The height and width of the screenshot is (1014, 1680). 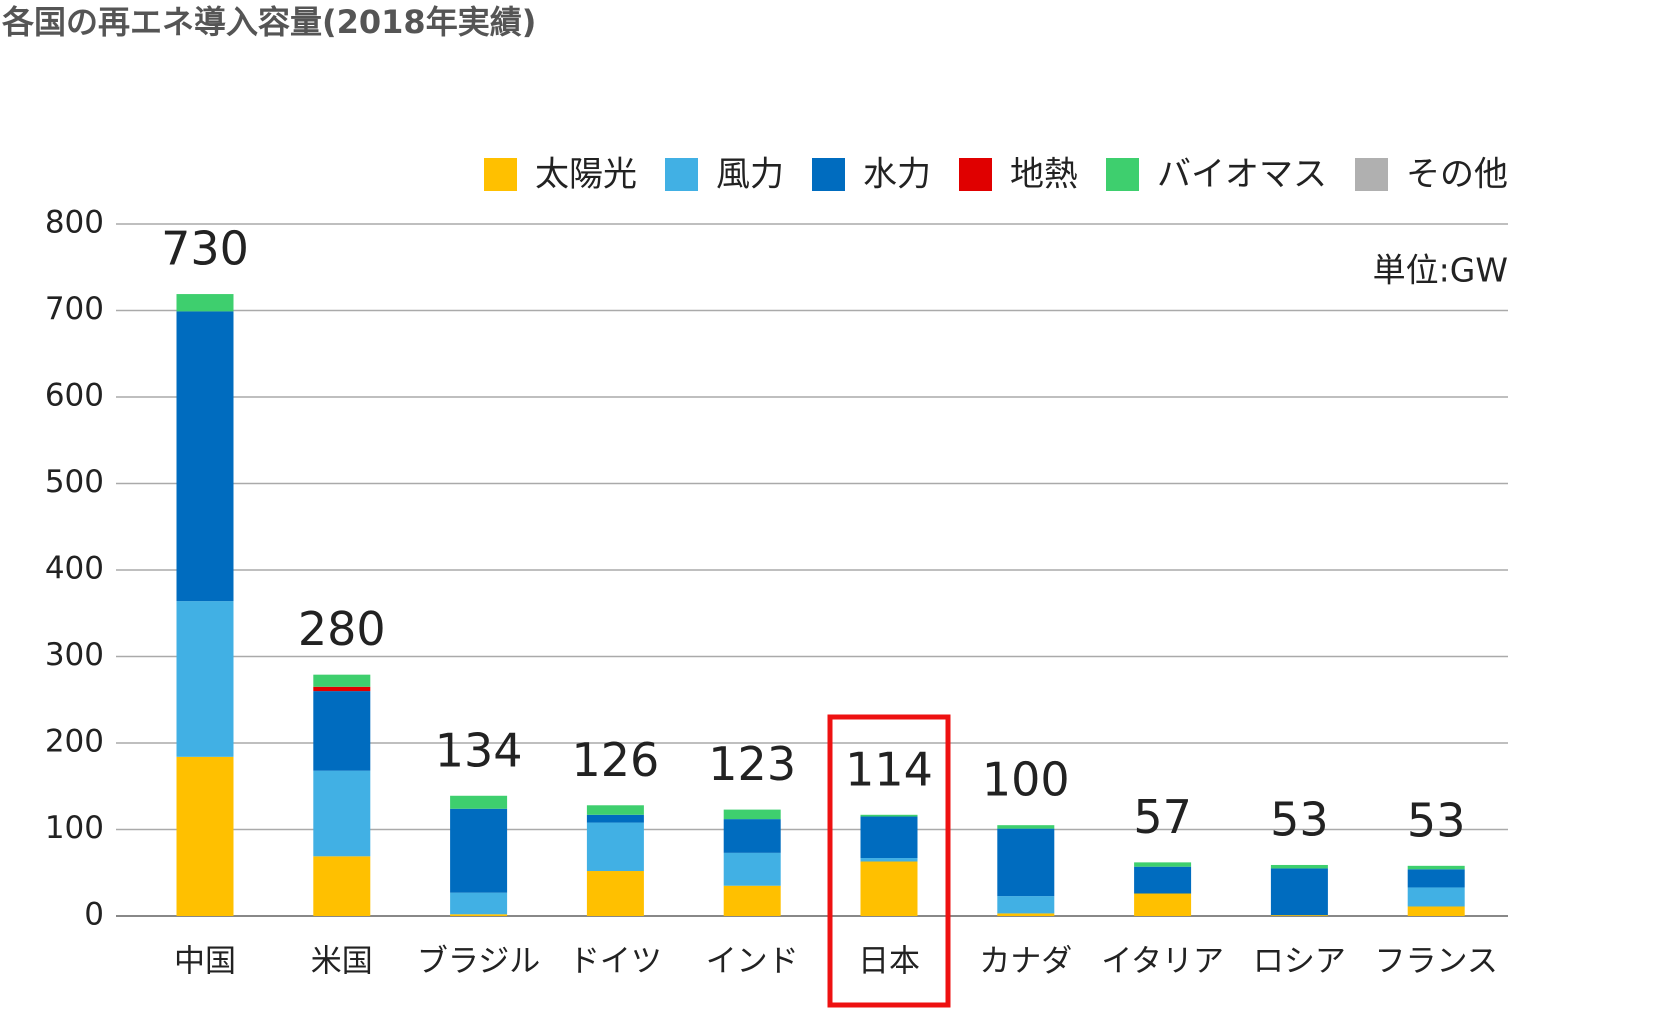 I want to click on total-label: 100, so click(x=1026, y=780).